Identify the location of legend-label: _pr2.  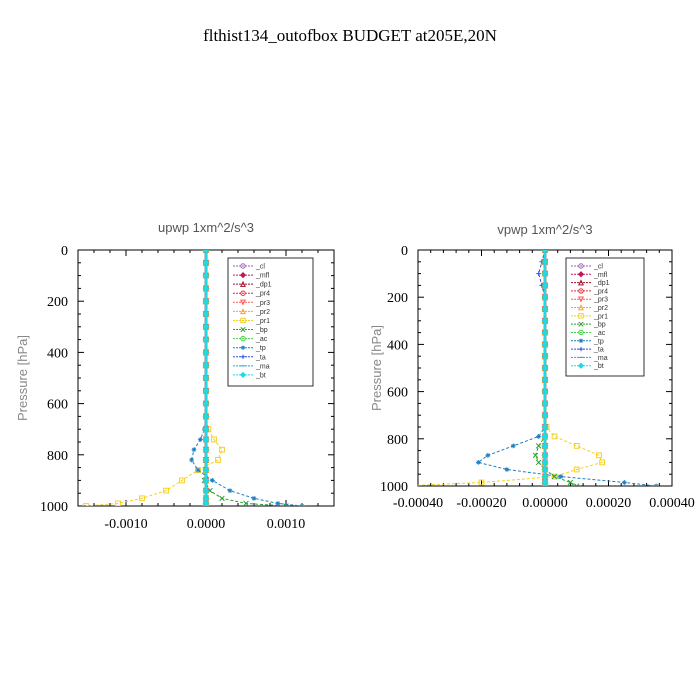
(600, 308).